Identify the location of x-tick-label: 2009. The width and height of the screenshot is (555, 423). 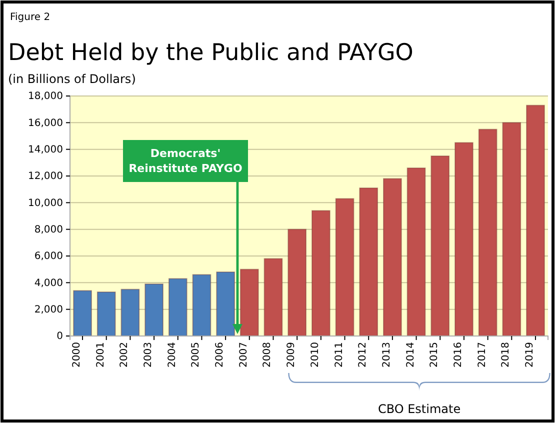
(292, 355).